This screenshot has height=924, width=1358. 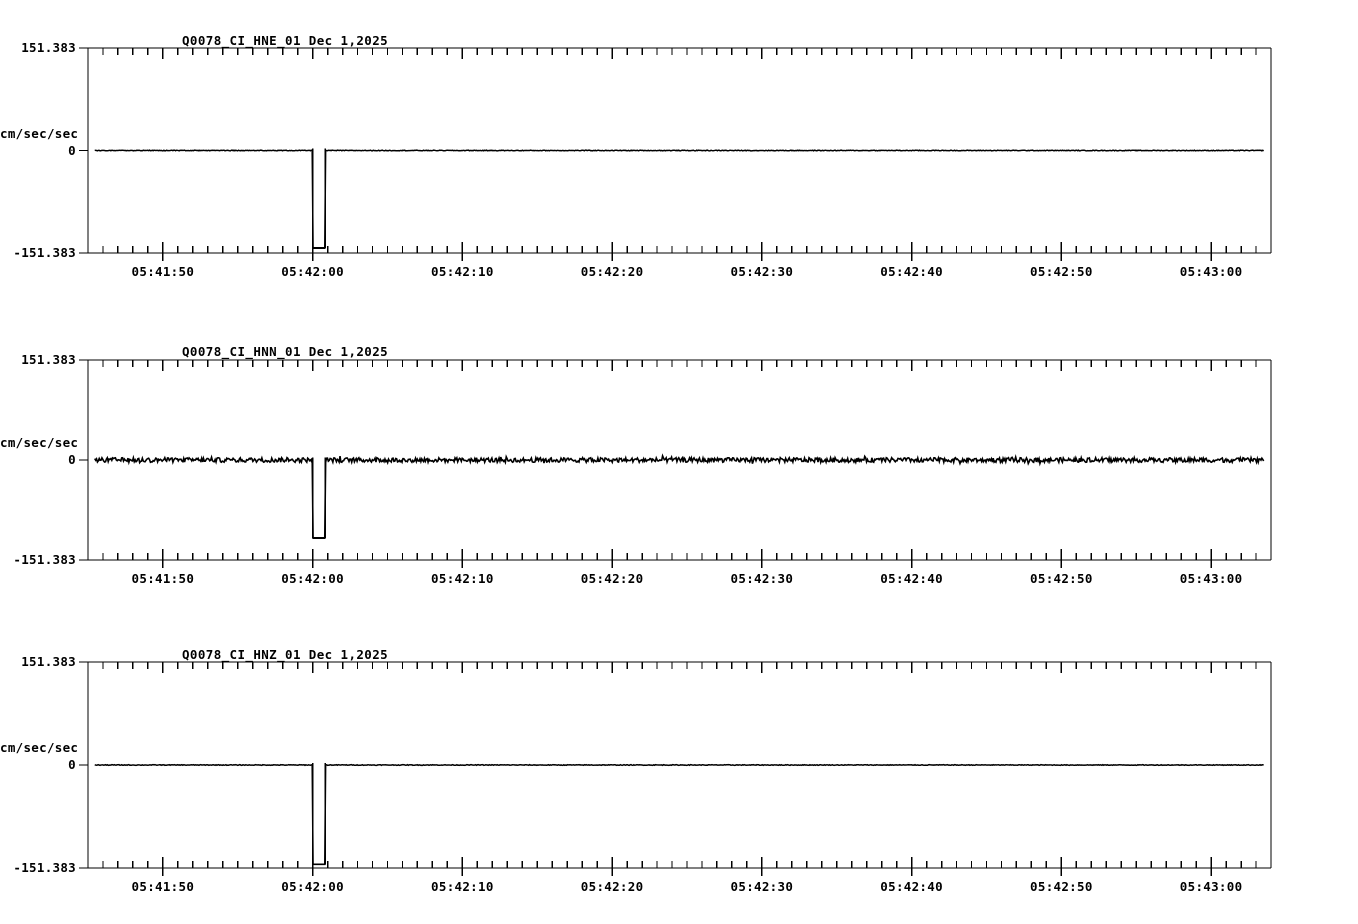 What do you see at coordinates (285, 351) in the screenshot?
I see `panel-title: Q0078_CI_HNN_01 Dec 1,2025` at bounding box center [285, 351].